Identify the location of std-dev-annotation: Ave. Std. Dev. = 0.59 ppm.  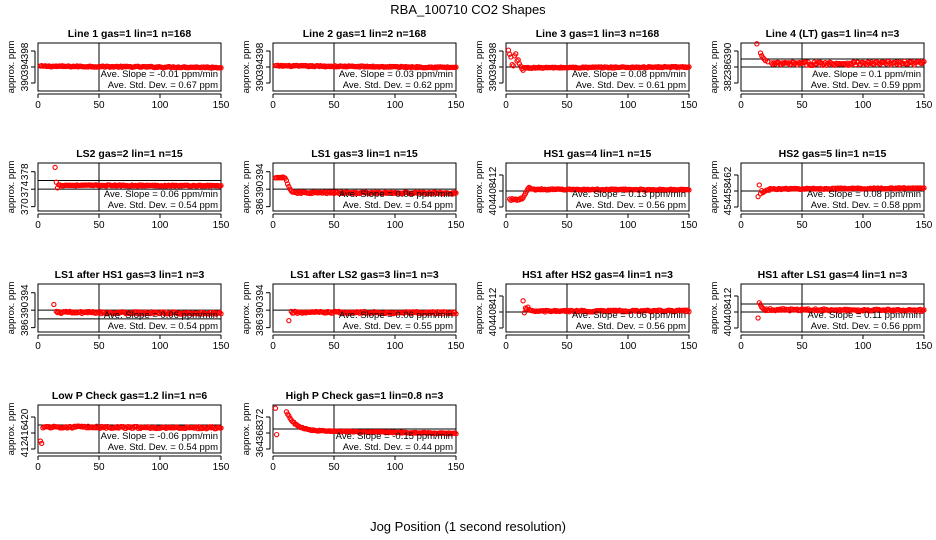
(866, 85).